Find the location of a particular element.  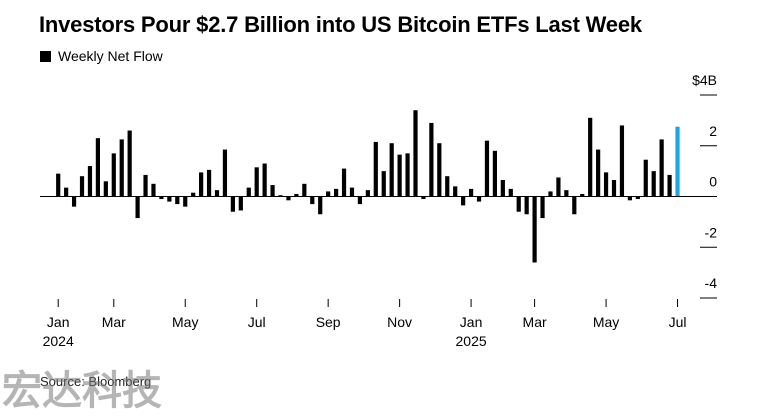

x-tick-year-label: 2024 is located at coordinates (58, 341).